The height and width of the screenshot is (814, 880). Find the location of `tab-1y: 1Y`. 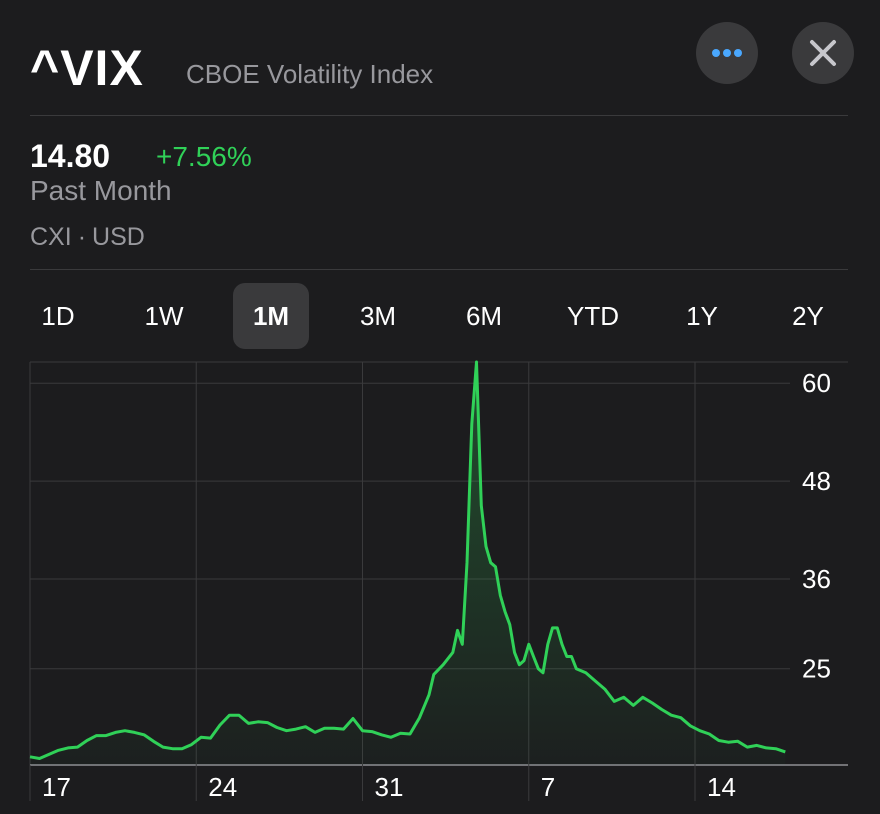

tab-1y: 1Y is located at coordinates (702, 316).